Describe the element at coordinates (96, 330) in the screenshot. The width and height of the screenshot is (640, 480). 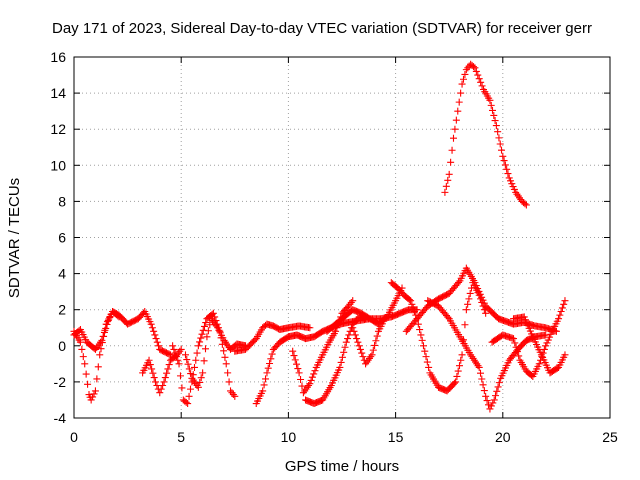
I see `series-sat-b` at that location.